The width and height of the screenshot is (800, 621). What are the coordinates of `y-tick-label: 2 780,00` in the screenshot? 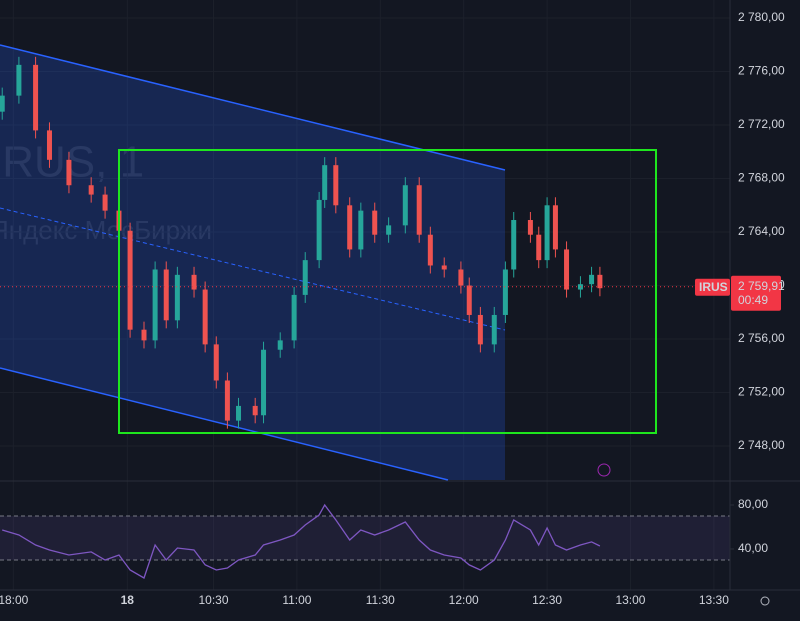 It's located at (761, 17).